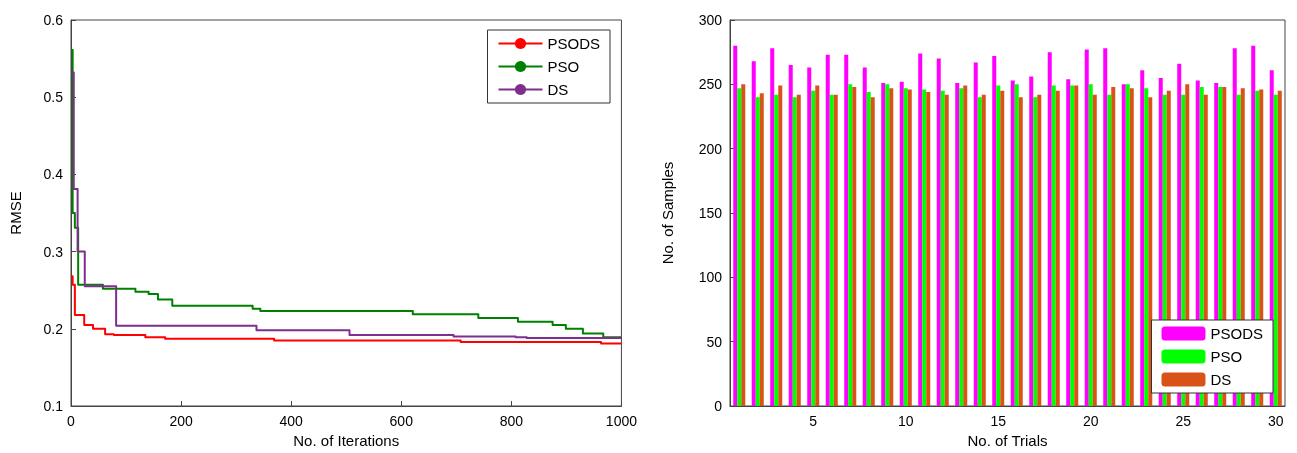 Image resolution: width=1297 pixels, height=453 pixels. I want to click on y-tick-label: 0.3, so click(53, 251).